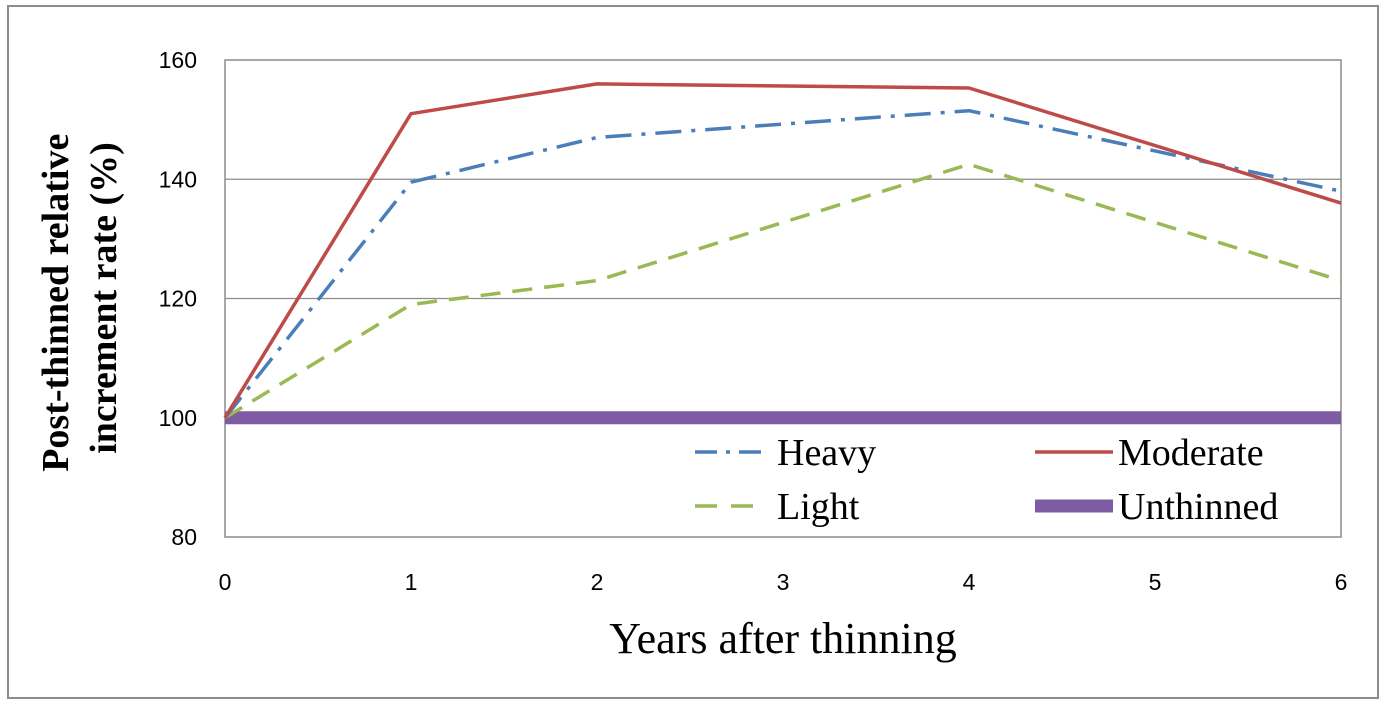 Image resolution: width=1388 pixels, height=707 pixels. Describe the element at coordinates (986, 480) in the screenshot. I see `legend: Heavy Moderate Light Unthinned` at that location.